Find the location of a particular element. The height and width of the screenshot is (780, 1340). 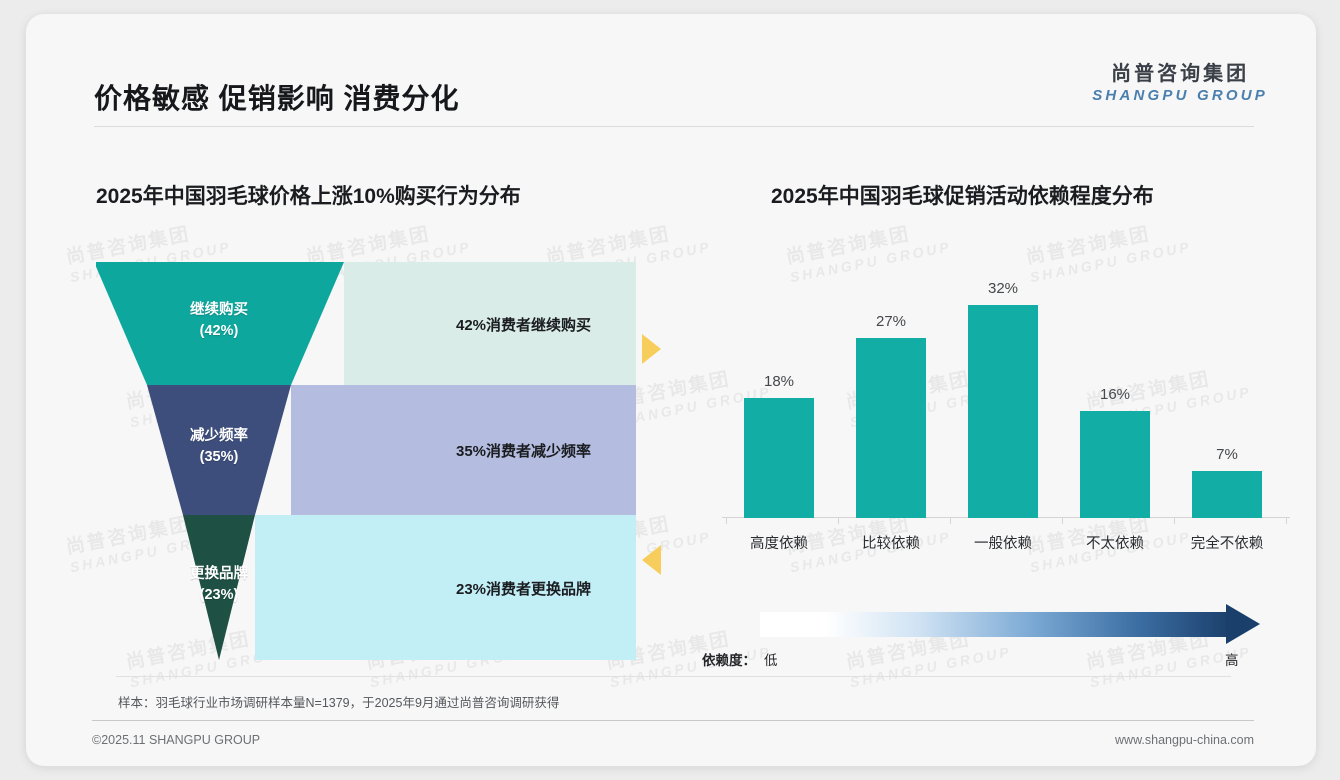

bar-category-label: 一般依赖 is located at coordinates (1003, 544).